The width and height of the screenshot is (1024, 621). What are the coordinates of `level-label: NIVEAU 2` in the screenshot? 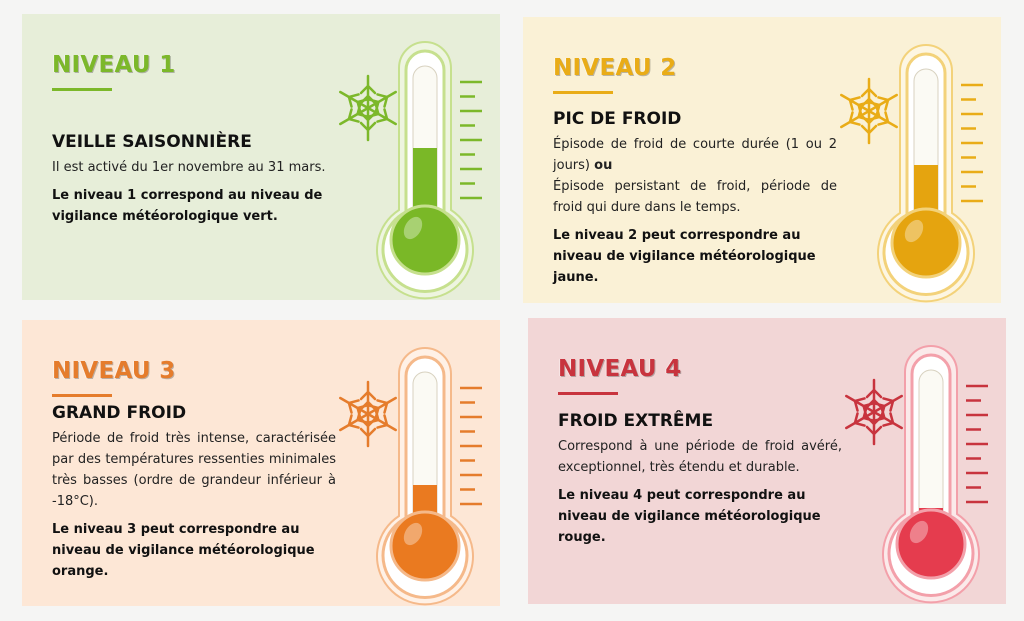 It's located at (615, 68).